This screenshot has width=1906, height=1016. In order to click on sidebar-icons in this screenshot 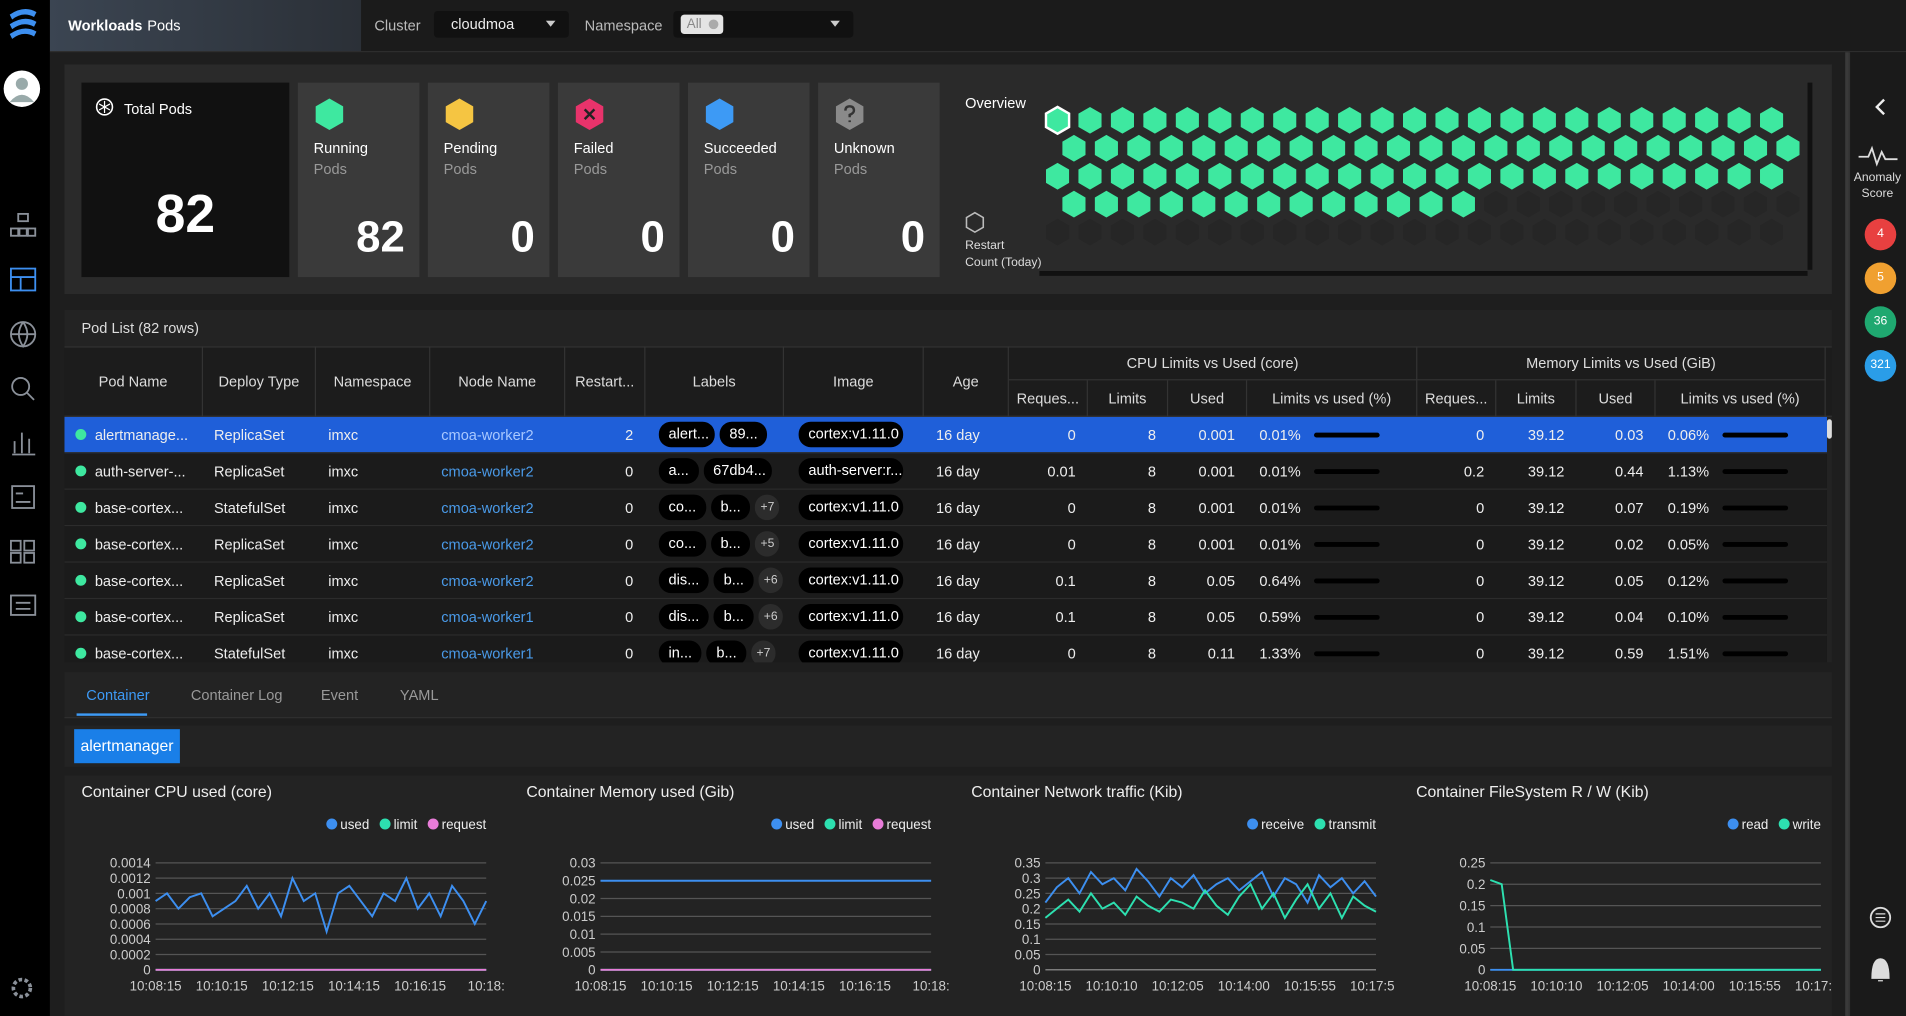, I will do `click(22, 504)`.